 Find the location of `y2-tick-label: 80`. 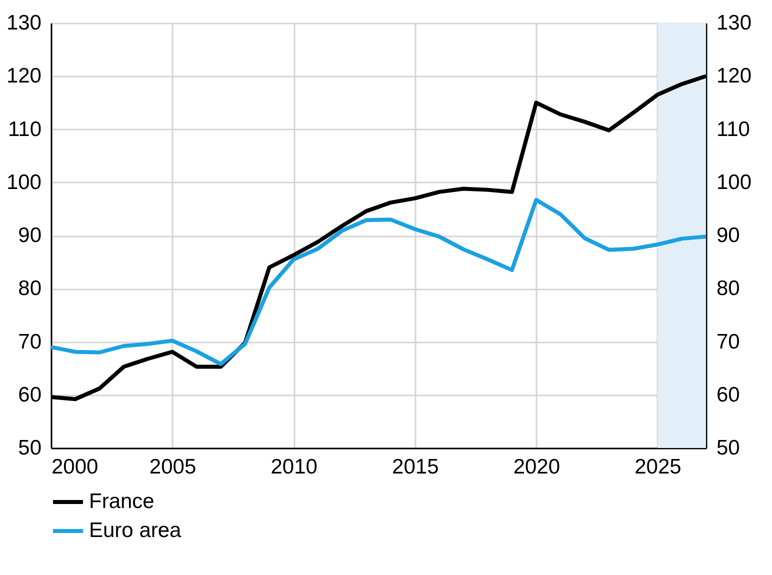

y2-tick-label: 80 is located at coordinates (728, 288).